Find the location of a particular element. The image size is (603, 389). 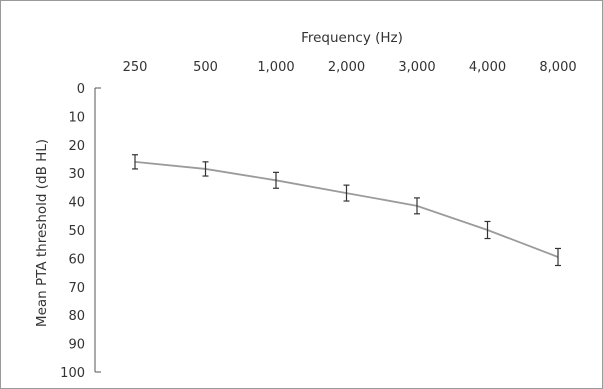

x-tick-label: 1,000 is located at coordinates (275, 67).